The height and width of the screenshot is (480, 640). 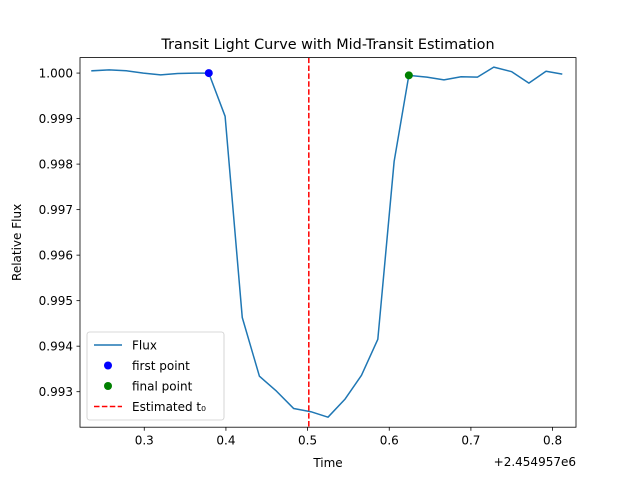 What do you see at coordinates (56, 392) in the screenshot?
I see `y-tick-label: 0.993` at bounding box center [56, 392].